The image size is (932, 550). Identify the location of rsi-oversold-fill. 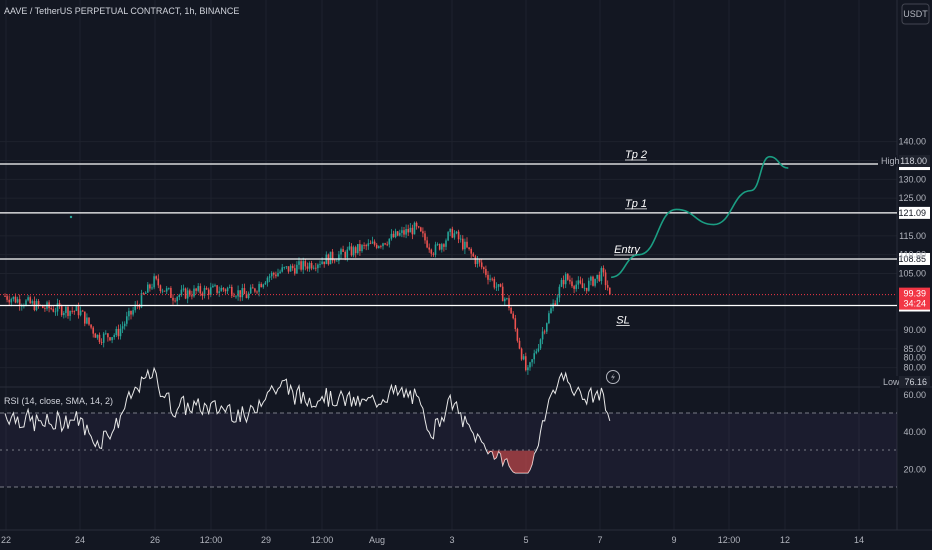
(511, 461).